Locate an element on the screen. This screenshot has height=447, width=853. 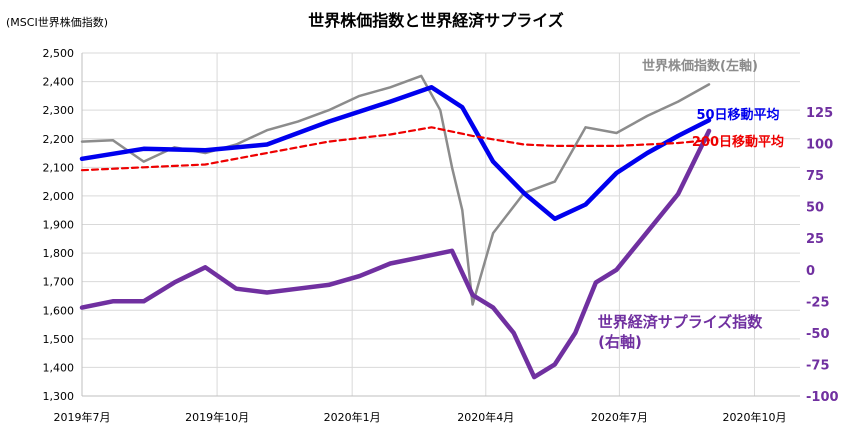
x-tick-label: 2019年10月 is located at coordinates (217, 417).